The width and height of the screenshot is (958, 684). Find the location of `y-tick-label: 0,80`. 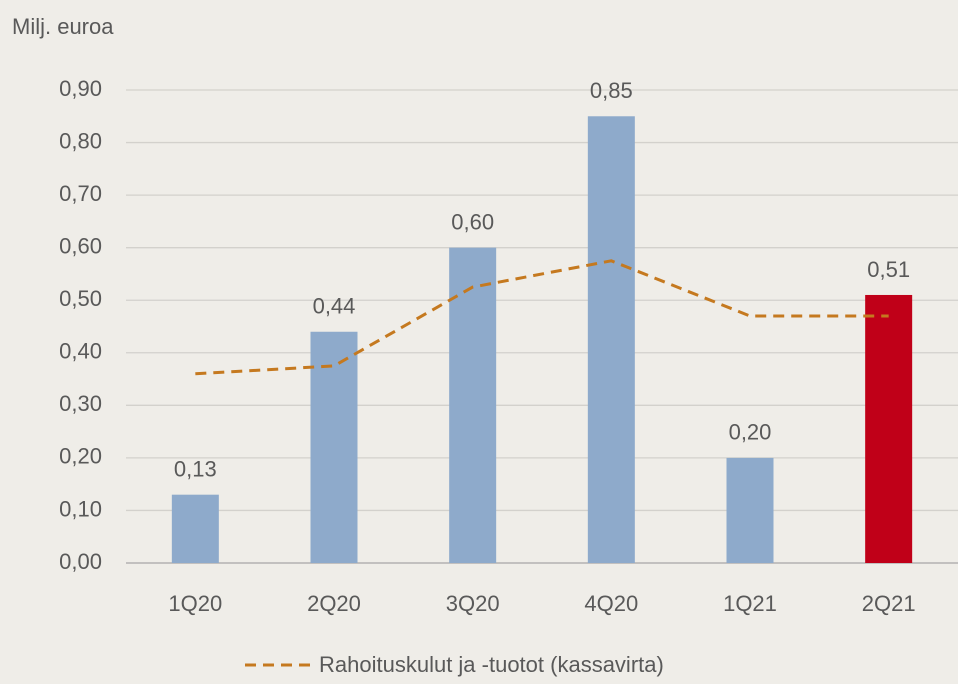

y-tick-label: 0,80 is located at coordinates (80, 140).